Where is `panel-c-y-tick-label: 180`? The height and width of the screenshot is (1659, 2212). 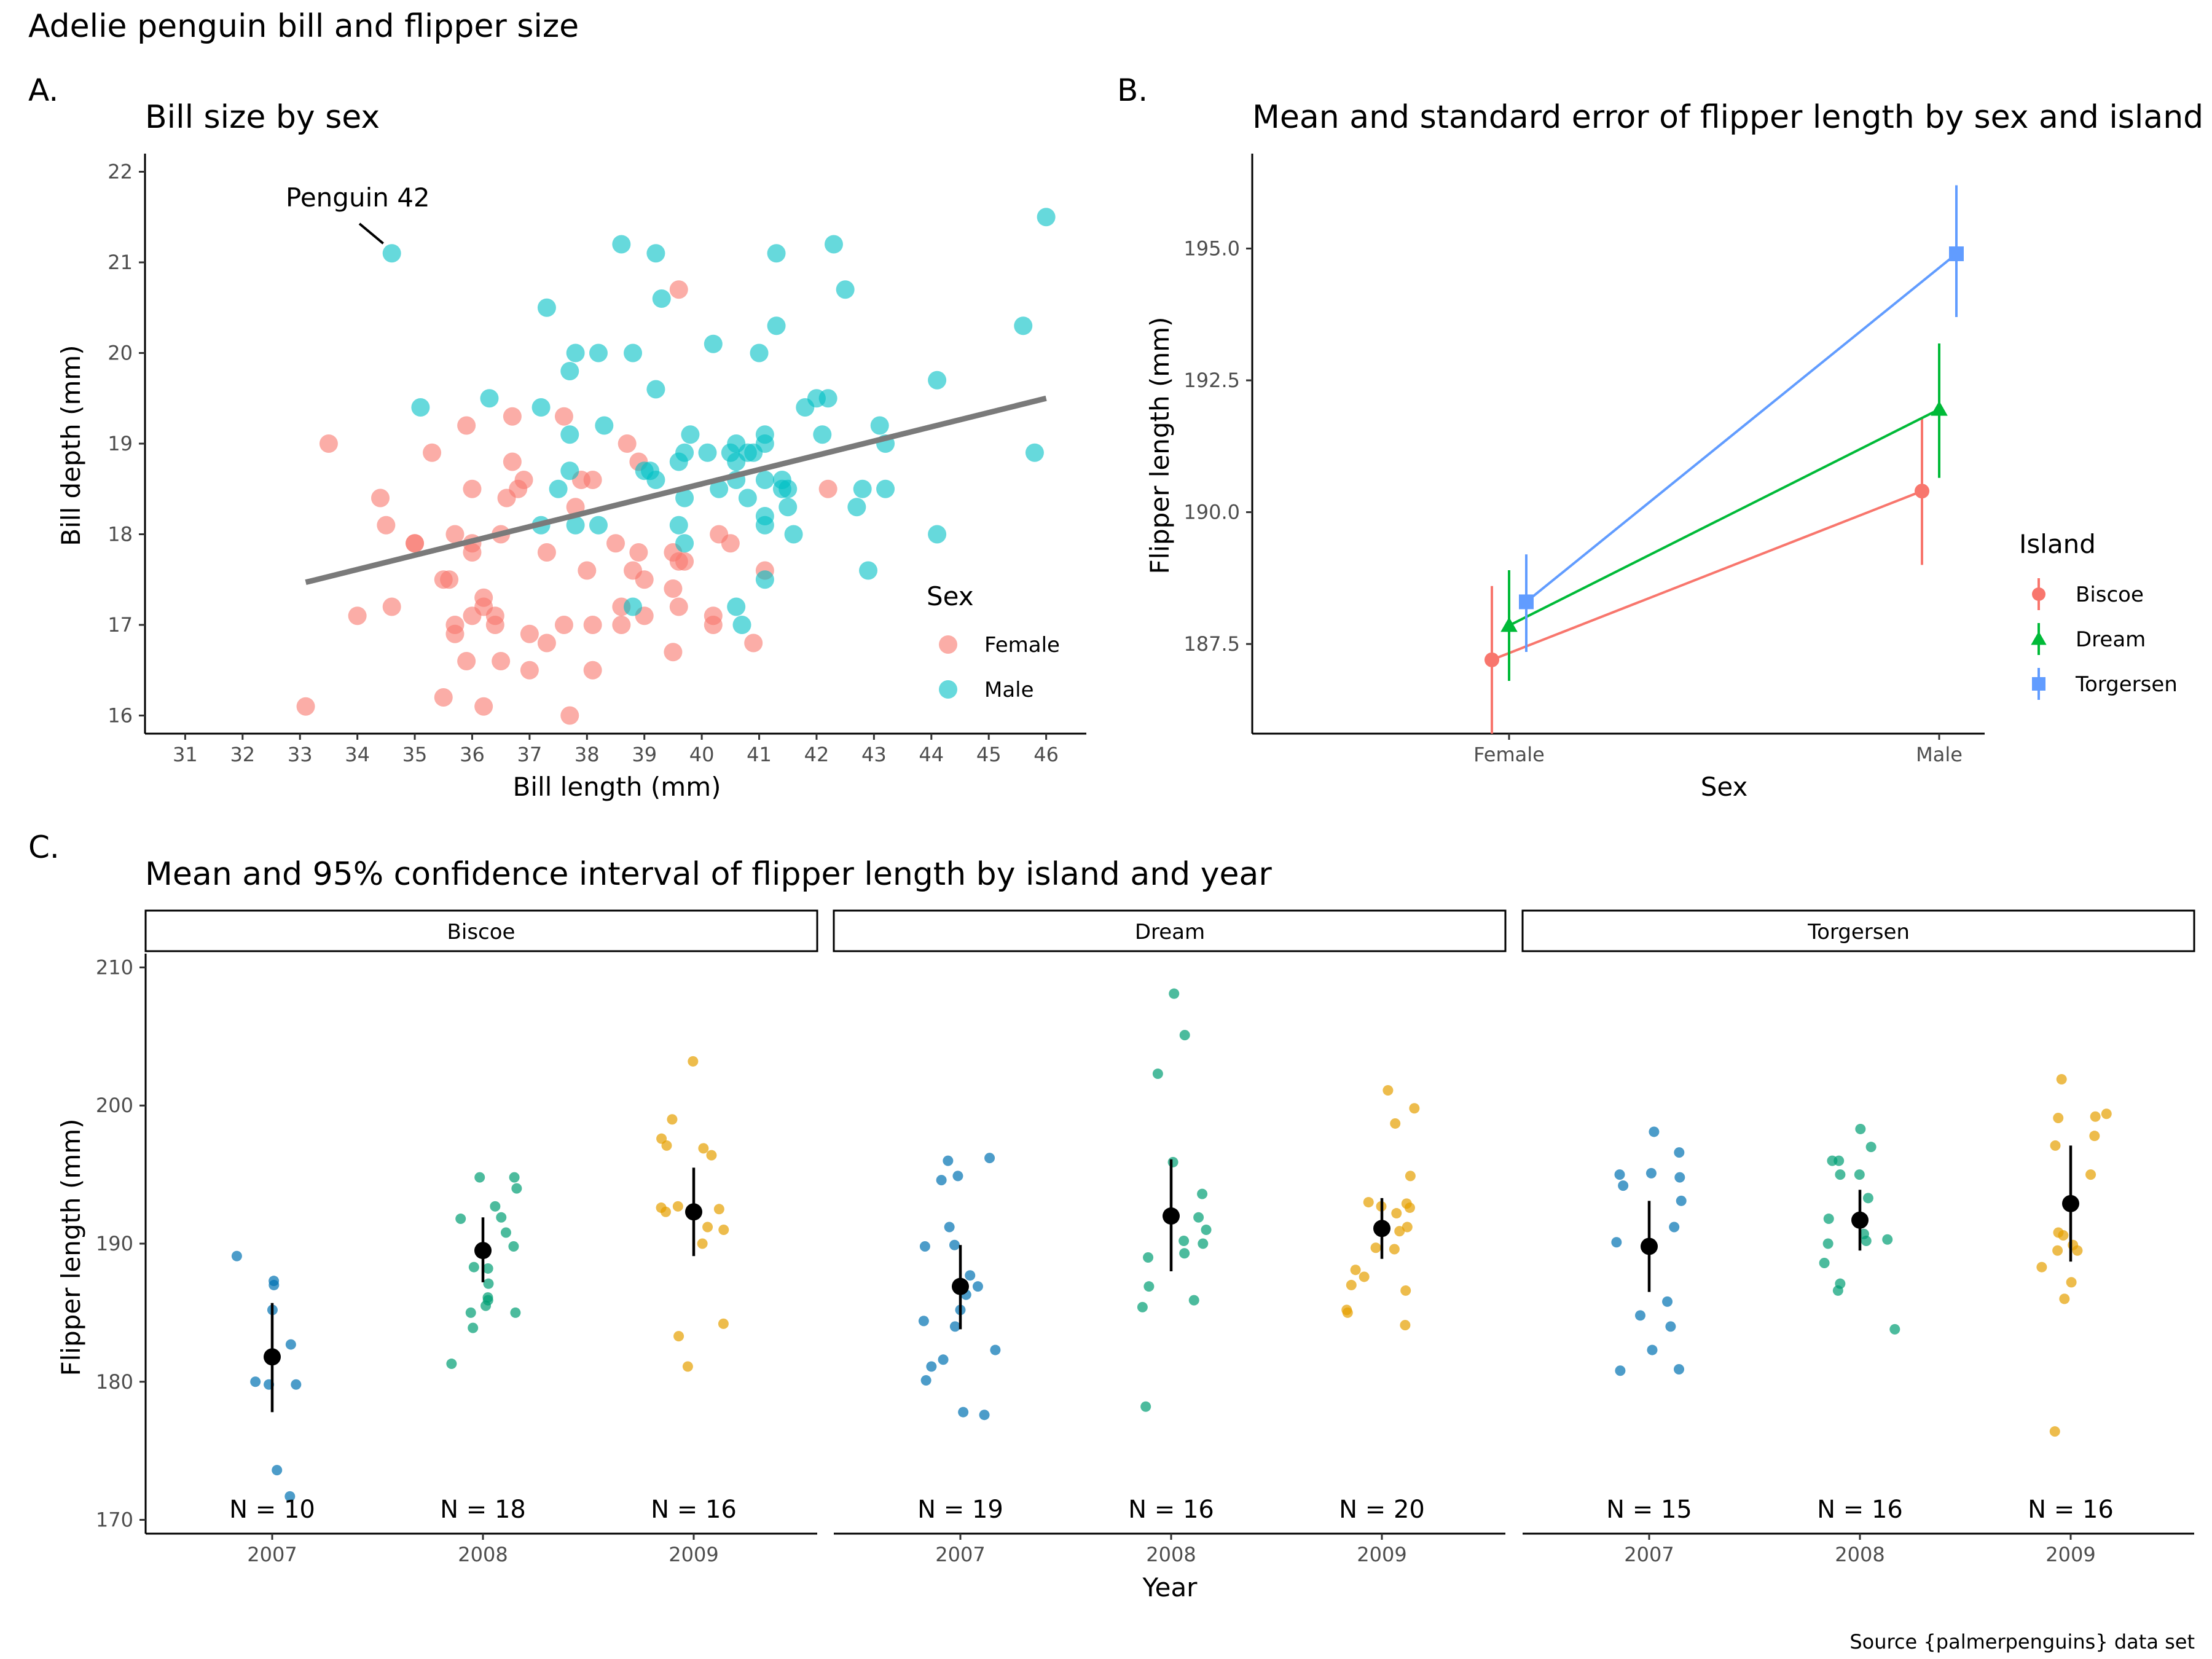 panel-c-y-tick-label: 180 is located at coordinates (114, 1382).